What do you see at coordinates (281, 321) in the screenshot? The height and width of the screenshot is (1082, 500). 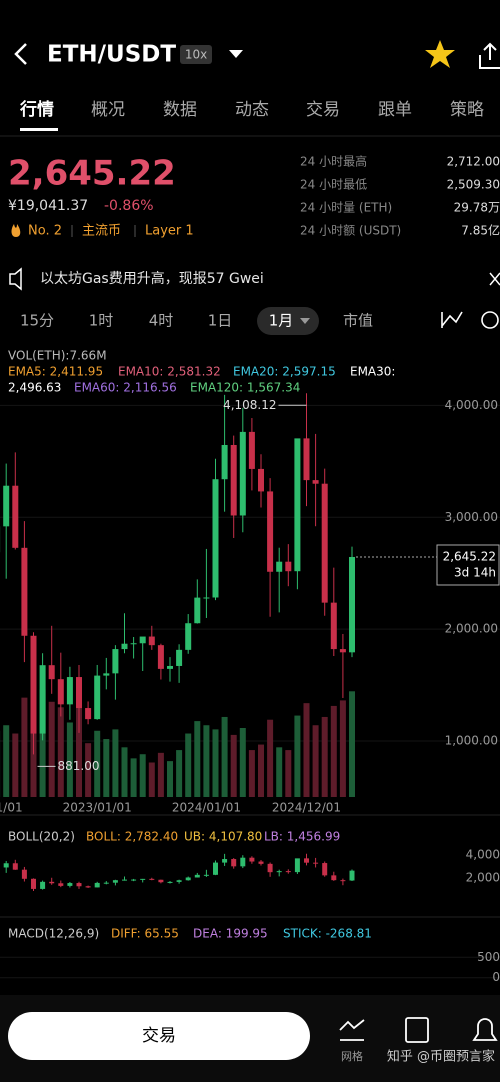 I see `interval: 1月` at bounding box center [281, 321].